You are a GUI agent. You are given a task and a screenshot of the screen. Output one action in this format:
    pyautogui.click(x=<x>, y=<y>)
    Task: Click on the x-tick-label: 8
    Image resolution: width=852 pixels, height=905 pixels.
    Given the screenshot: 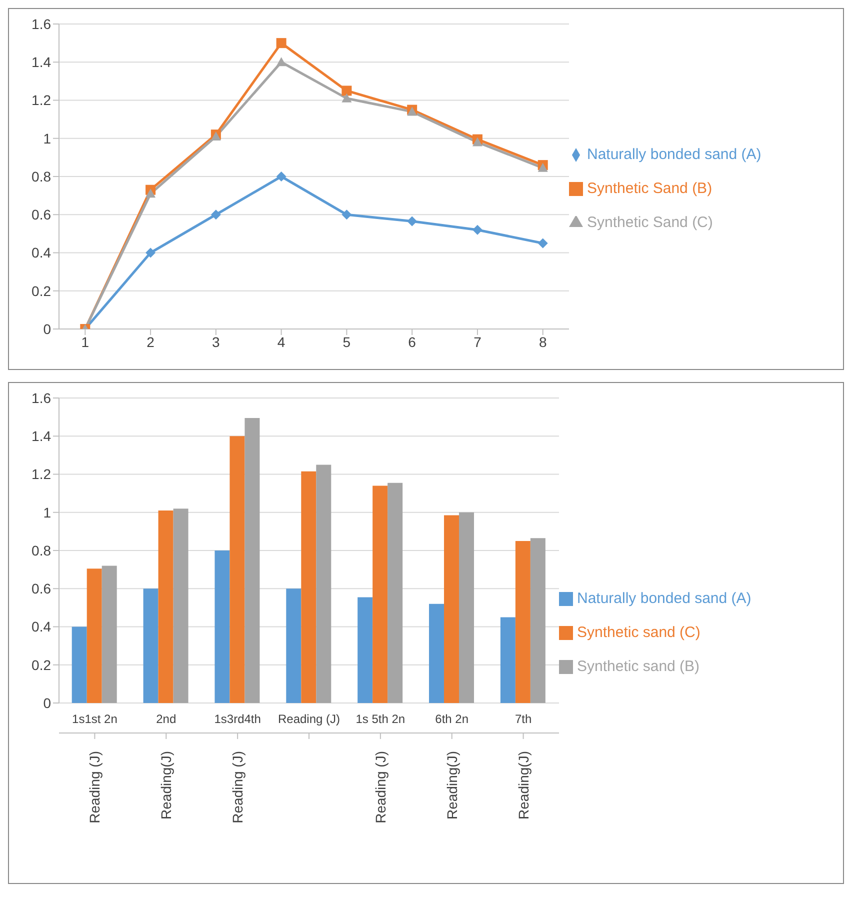 What is the action you would take?
    pyautogui.click(x=542, y=342)
    